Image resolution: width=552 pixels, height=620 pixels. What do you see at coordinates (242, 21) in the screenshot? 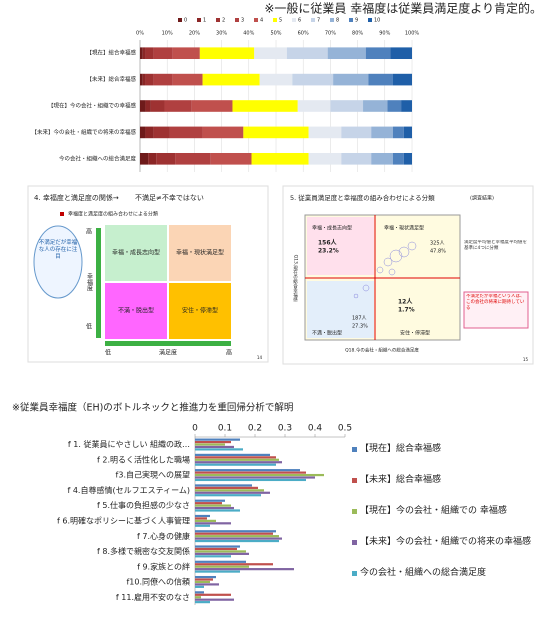
I see `legend-label: 3` at bounding box center [242, 21].